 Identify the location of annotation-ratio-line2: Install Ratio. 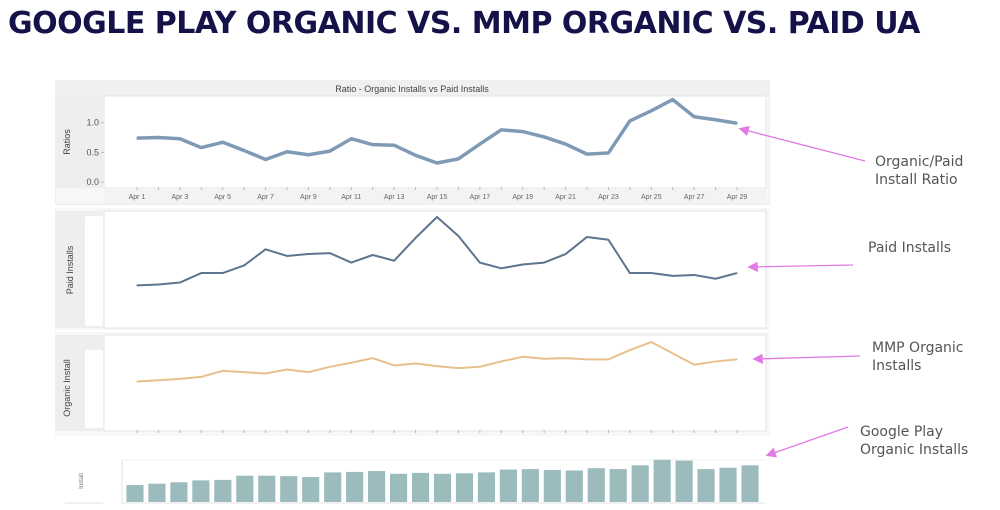
(916, 180).